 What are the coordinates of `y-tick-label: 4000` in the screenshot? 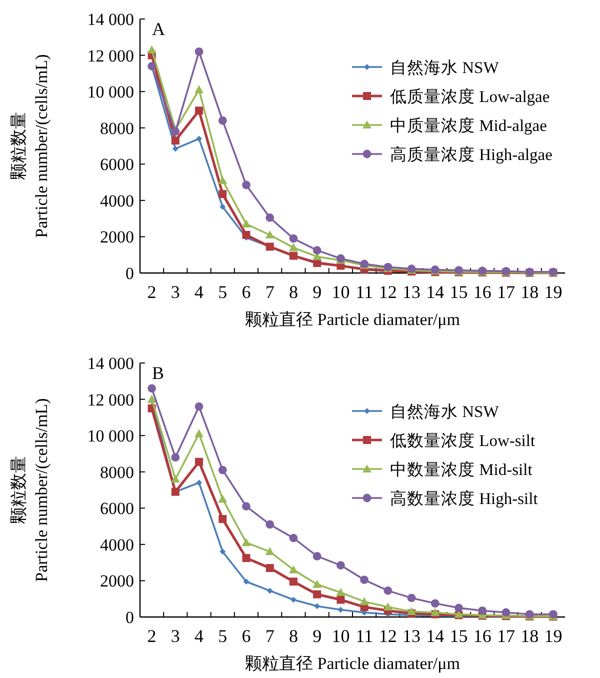 It's located at (117, 200).